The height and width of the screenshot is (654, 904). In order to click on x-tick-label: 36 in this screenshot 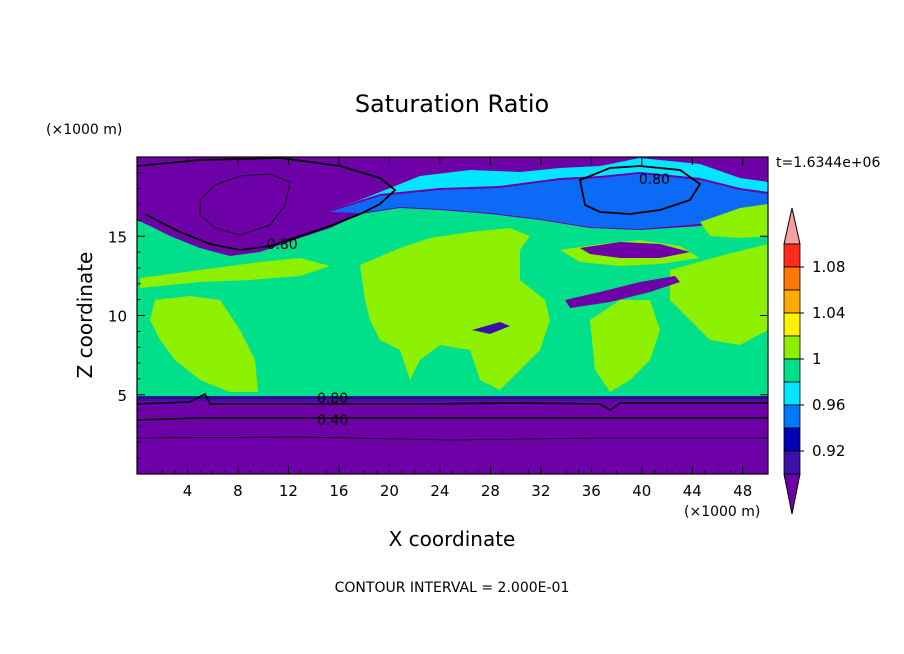, I will do `click(591, 491)`.